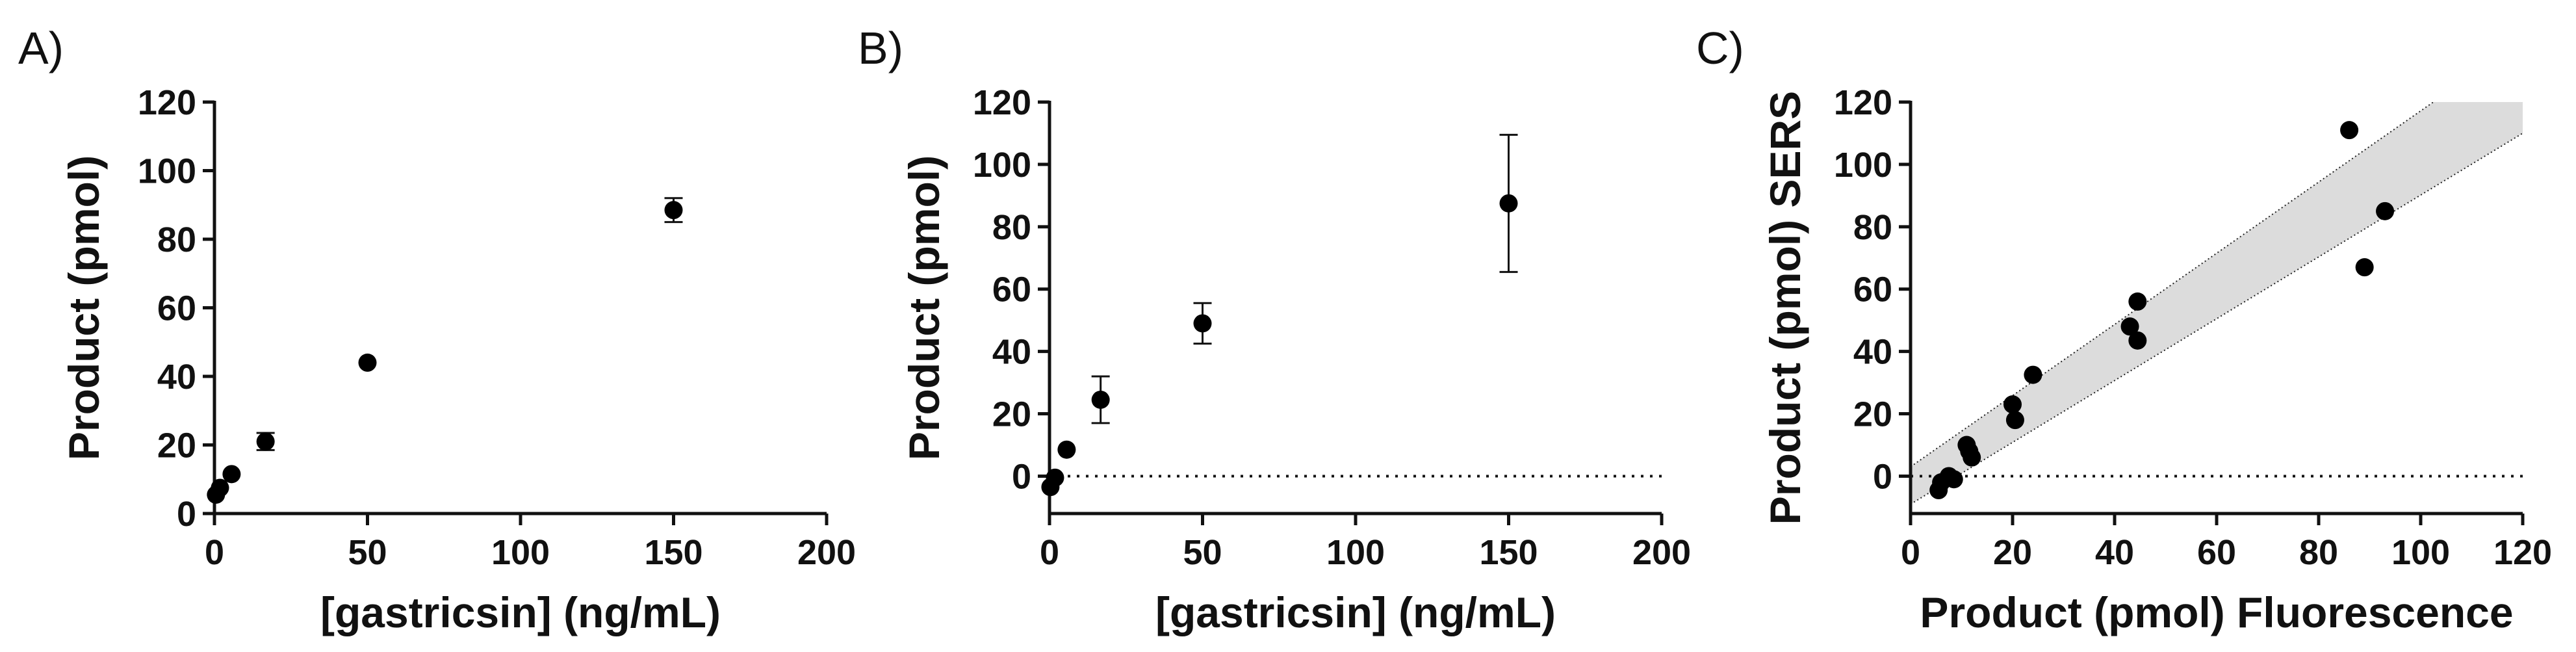 This screenshot has width=2576, height=652. What do you see at coordinates (2013, 552) in the screenshot?
I see `x-tick-label: 20` at bounding box center [2013, 552].